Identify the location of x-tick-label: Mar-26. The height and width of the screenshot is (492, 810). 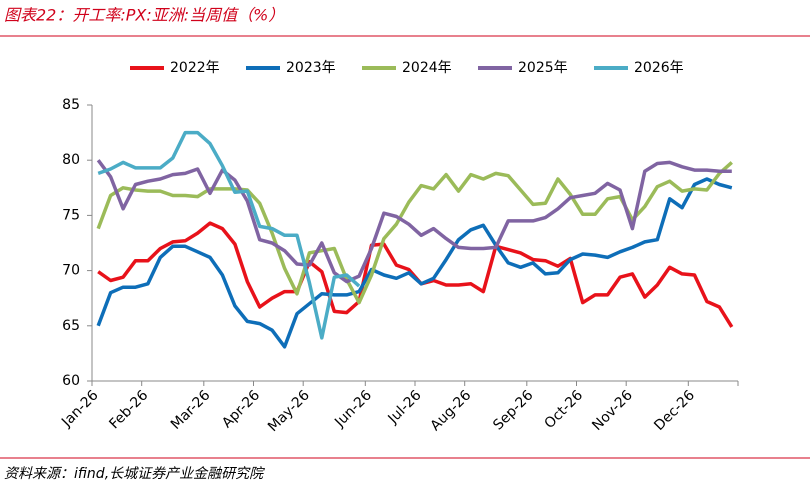
(191, 410).